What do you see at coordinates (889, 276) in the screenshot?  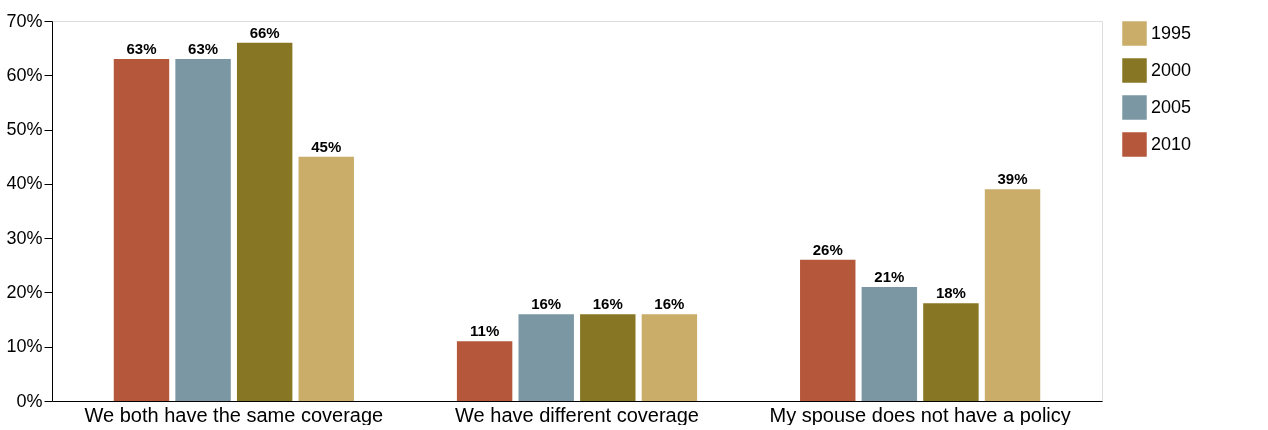 I see `data-label: 21%` at bounding box center [889, 276].